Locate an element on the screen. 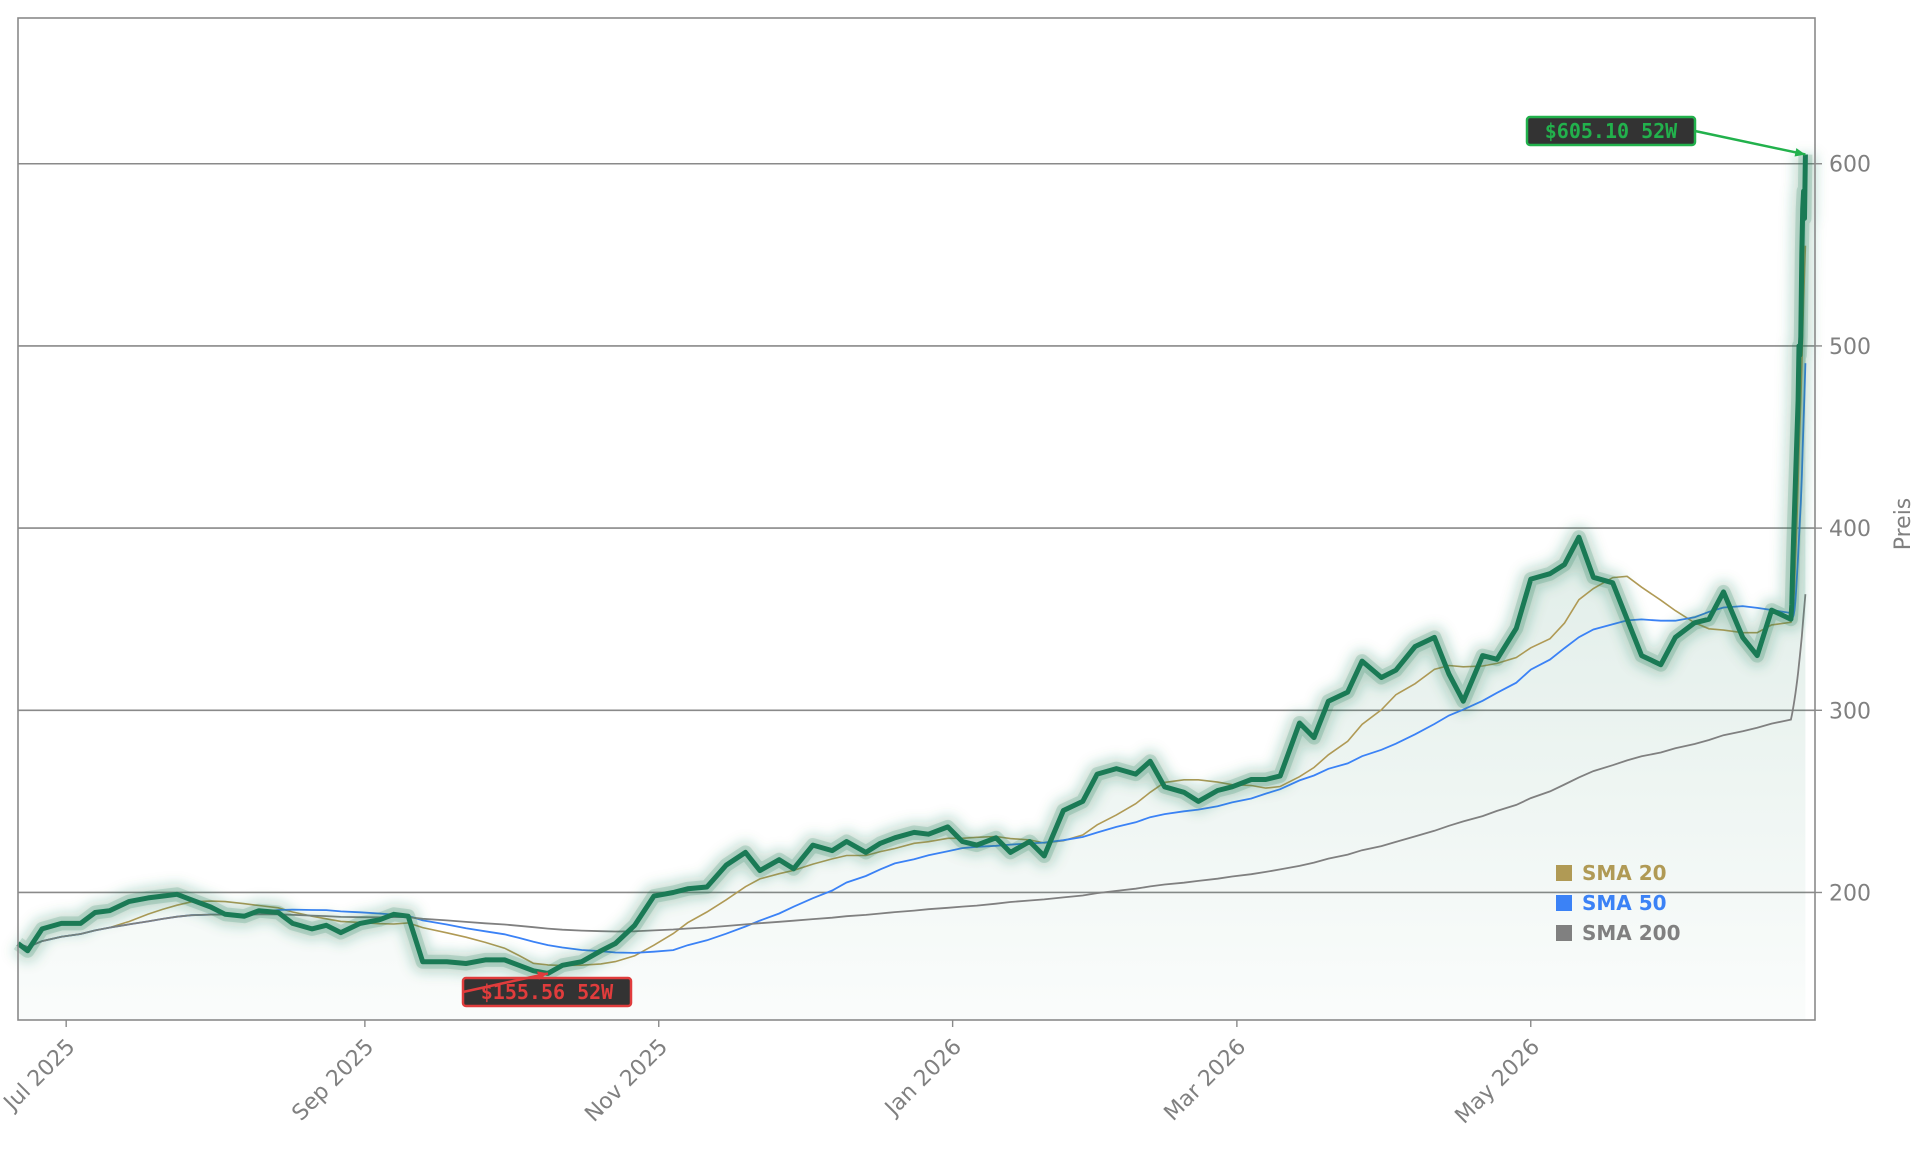 The height and width of the screenshot is (1153, 1921). legend-item: SMA 200 is located at coordinates (1618, 933).